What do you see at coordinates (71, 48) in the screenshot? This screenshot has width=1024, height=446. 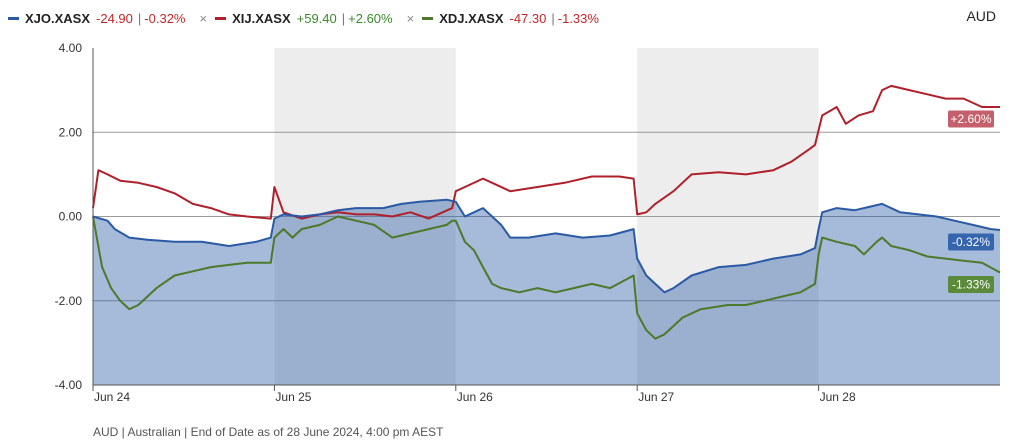 I see `y-tick-label: 4.00` at bounding box center [71, 48].